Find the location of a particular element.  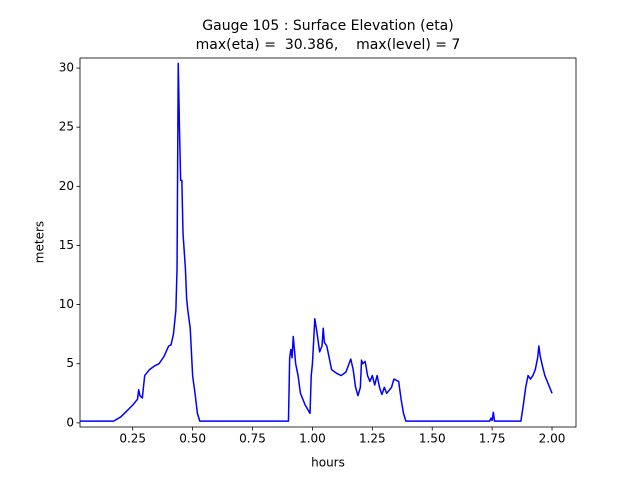

y-tick-label: 10 is located at coordinates (66, 304).